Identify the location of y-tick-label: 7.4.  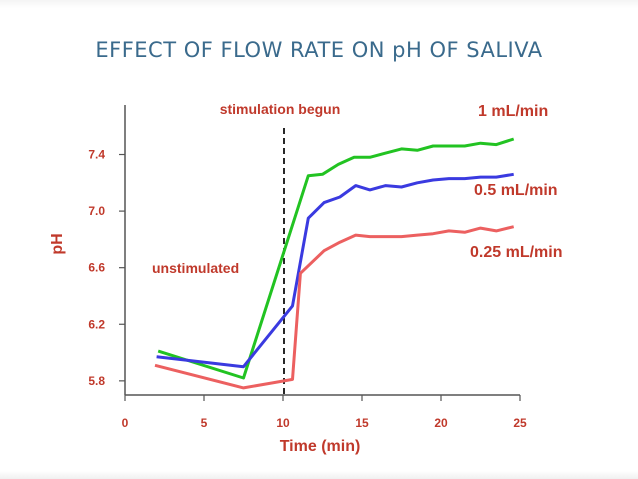
(96, 155).